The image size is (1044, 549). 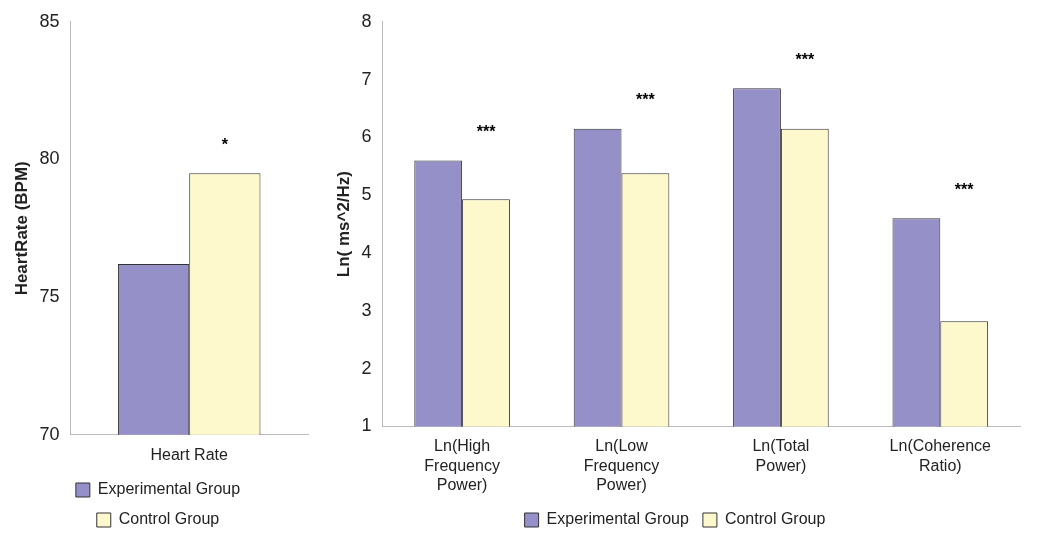 I want to click on y-tick-label: 5, so click(x=366, y=194).